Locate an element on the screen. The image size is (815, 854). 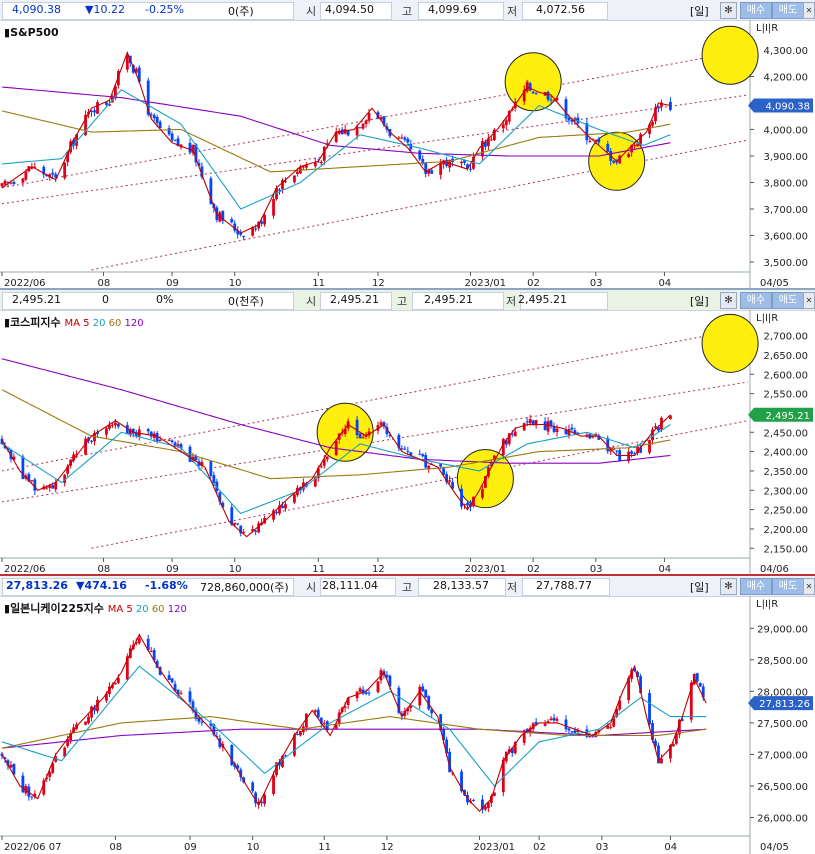
ma120-line is located at coordinates (354, 738).